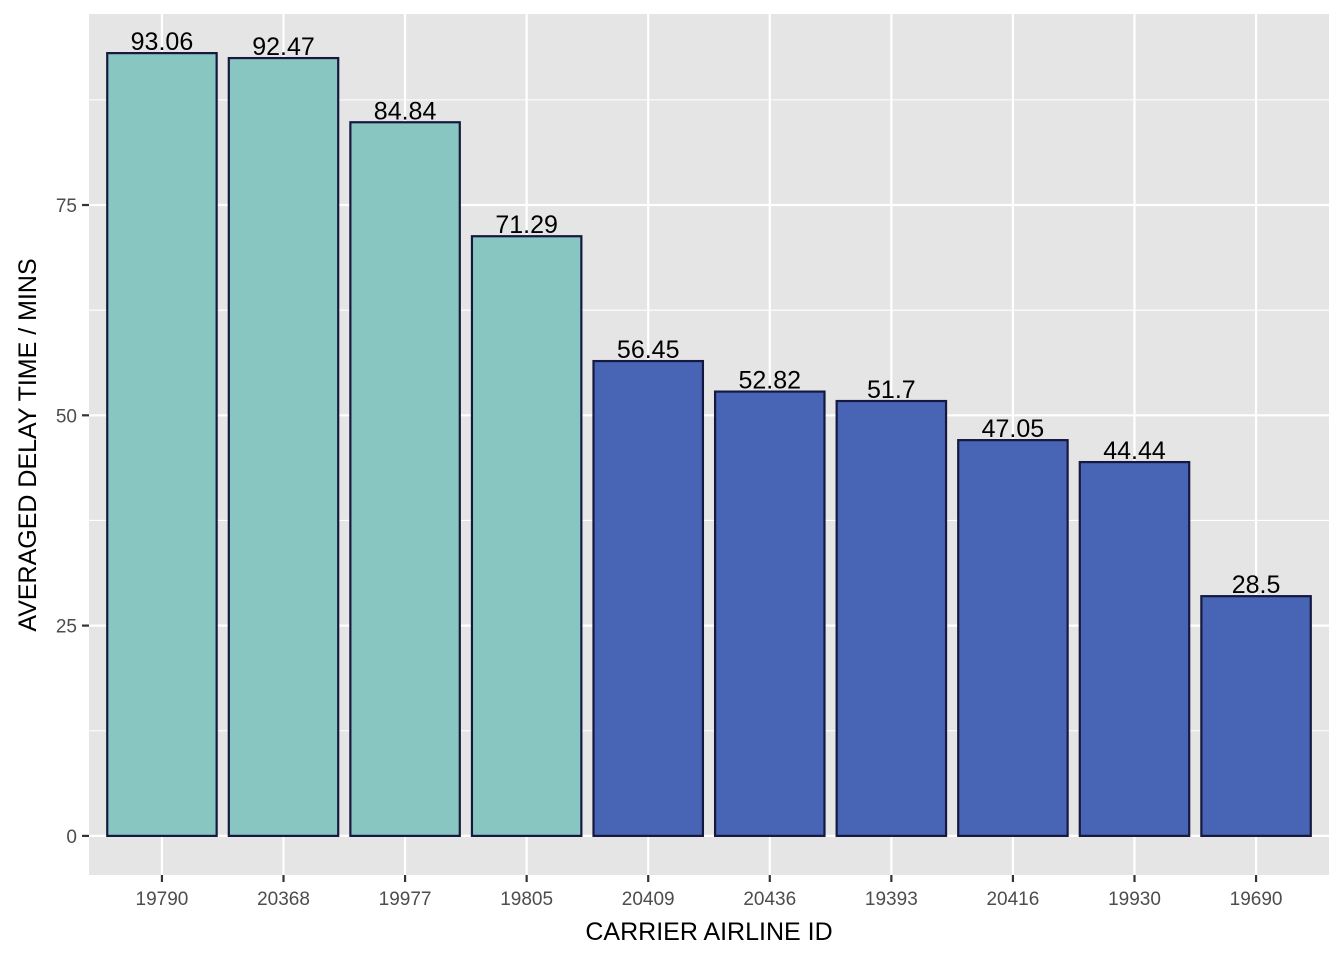  I want to click on x-tick-label: 19790, so click(162, 899).